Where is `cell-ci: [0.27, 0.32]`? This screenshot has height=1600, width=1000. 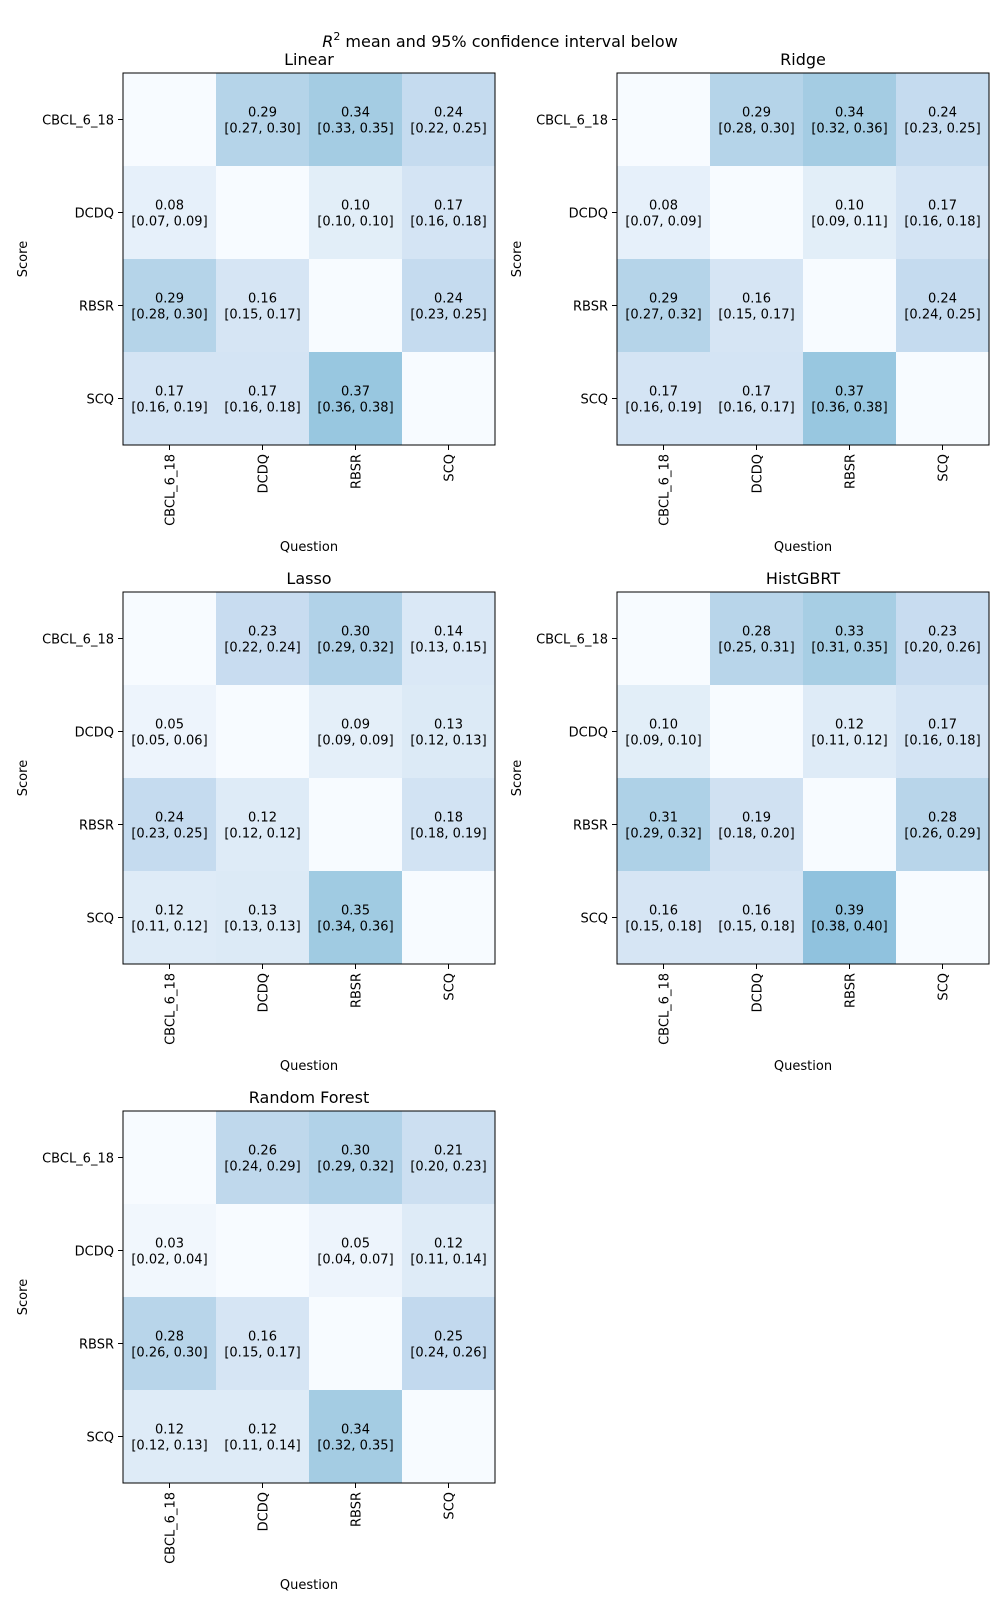 cell-ci: [0.27, 0.32] is located at coordinates (663, 315).